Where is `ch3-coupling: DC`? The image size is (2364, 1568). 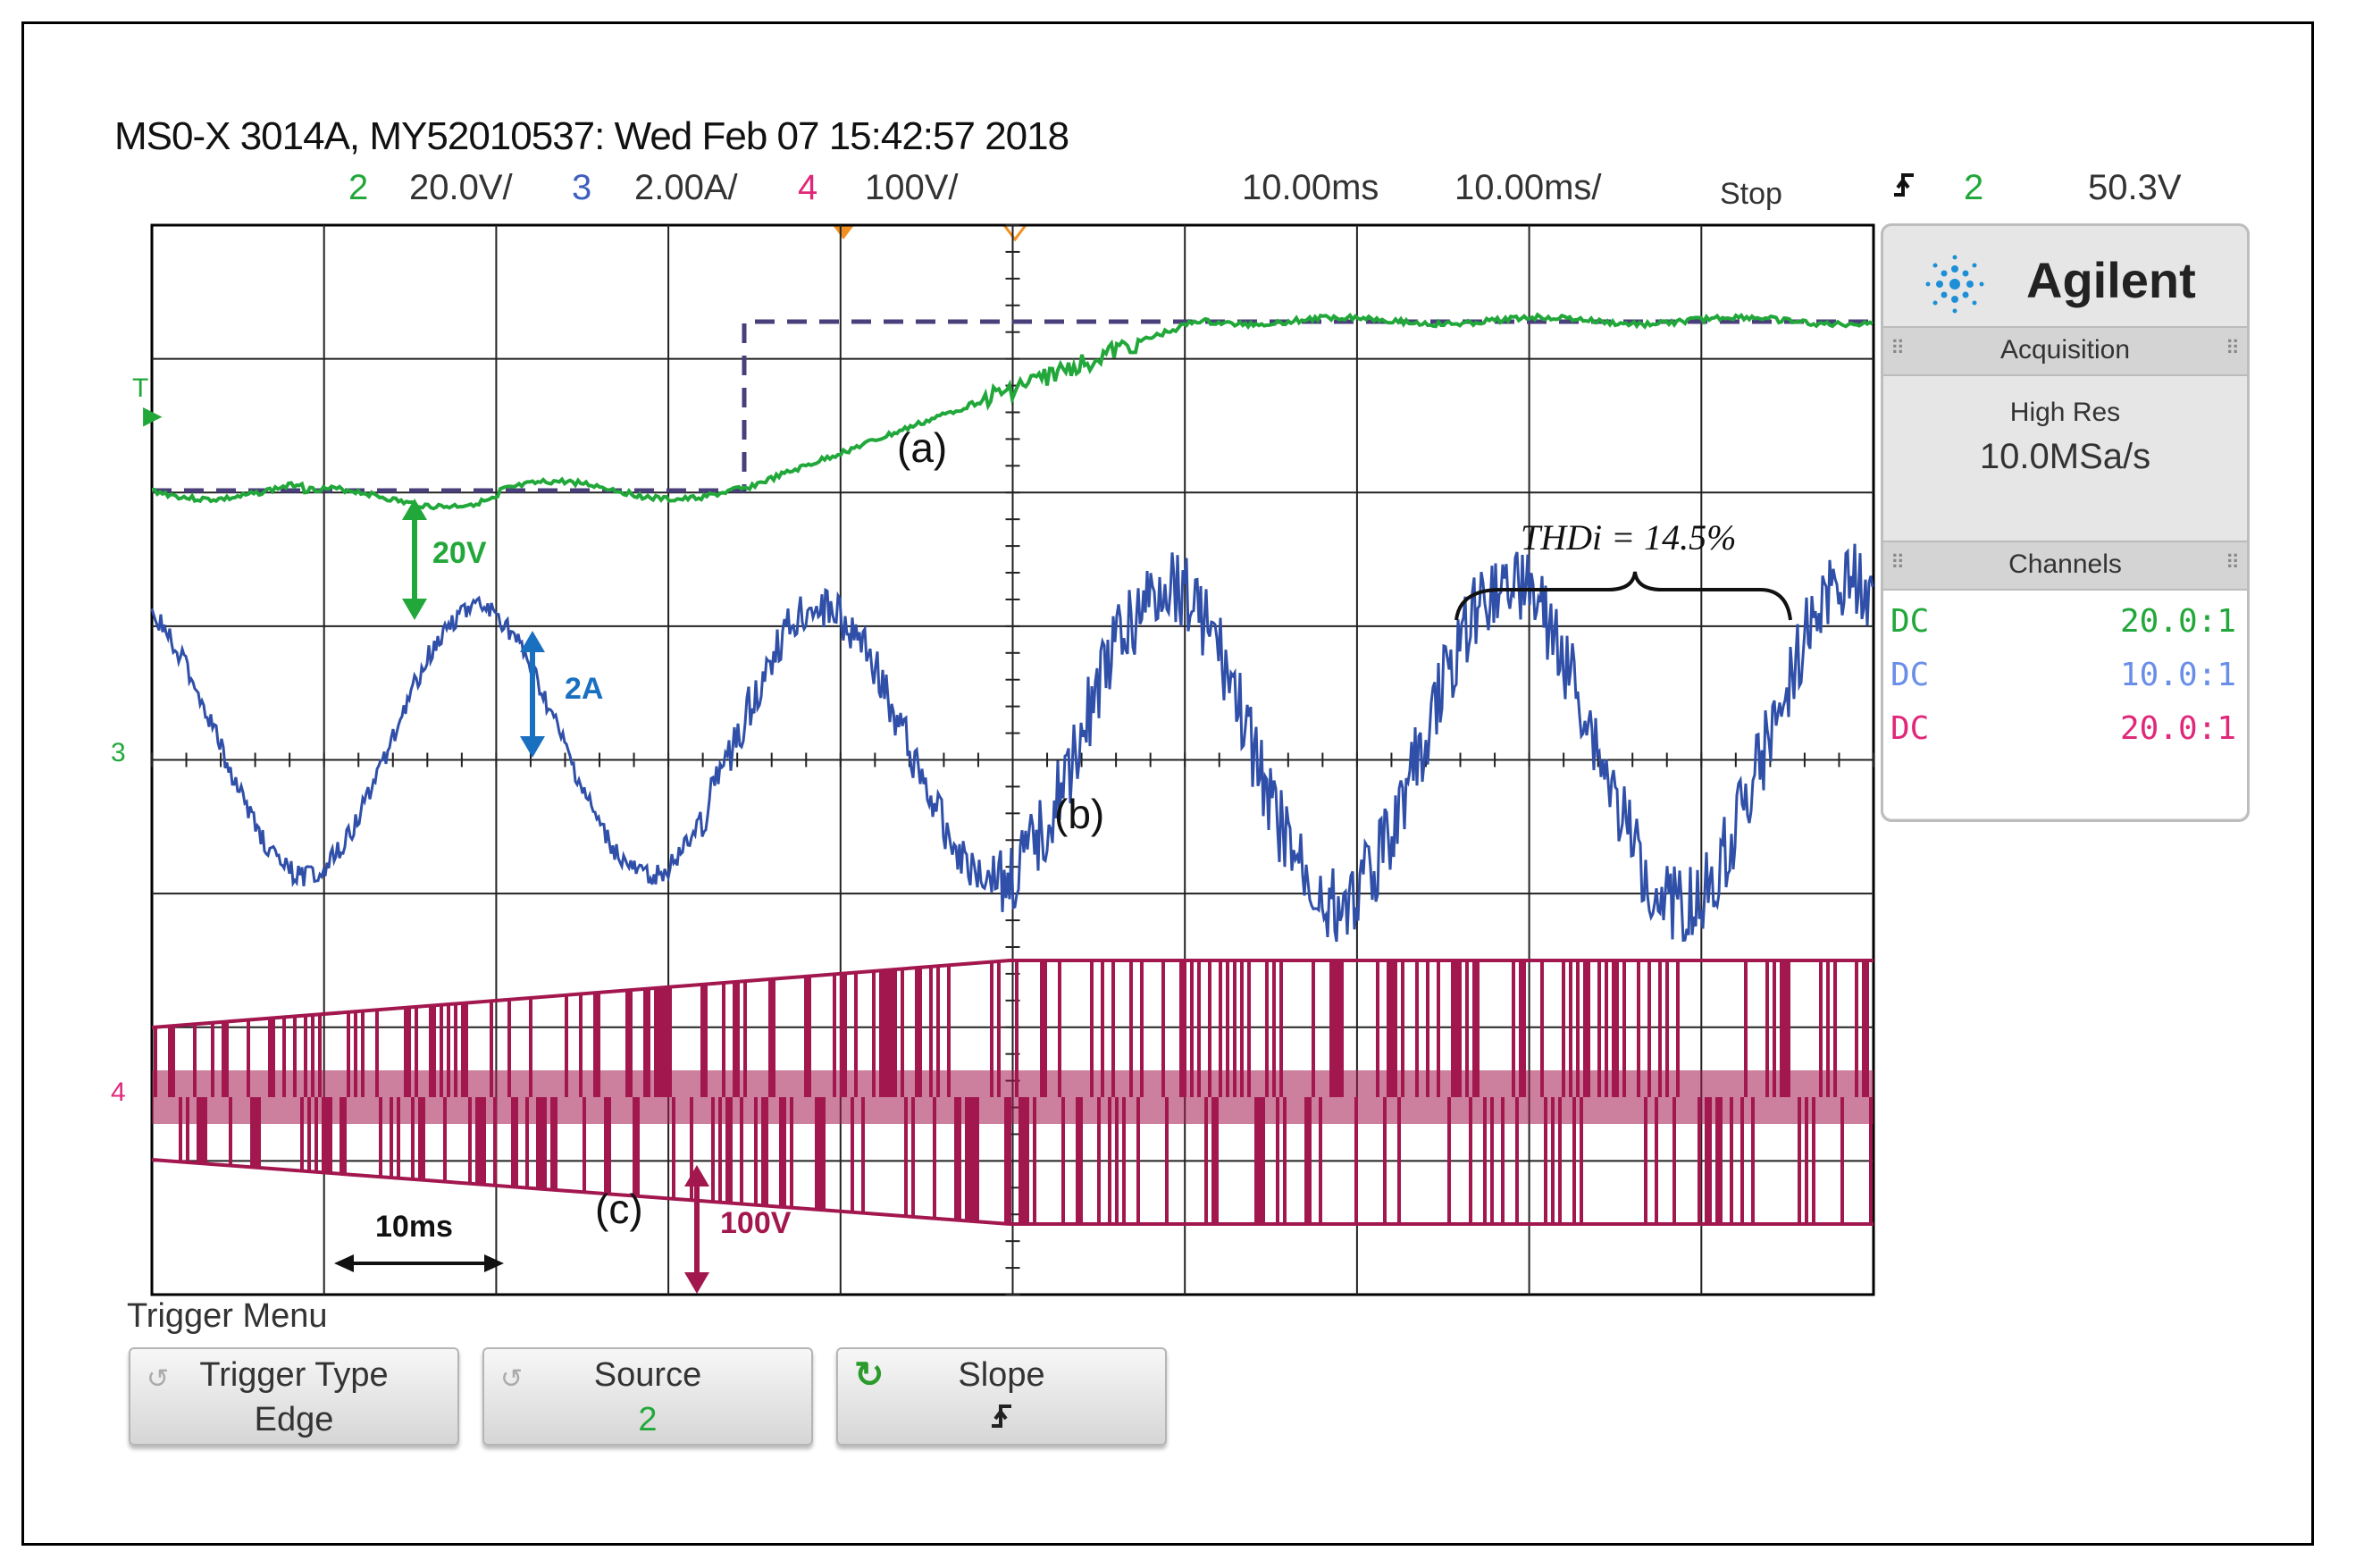
ch3-coupling: DC is located at coordinates (1910, 675).